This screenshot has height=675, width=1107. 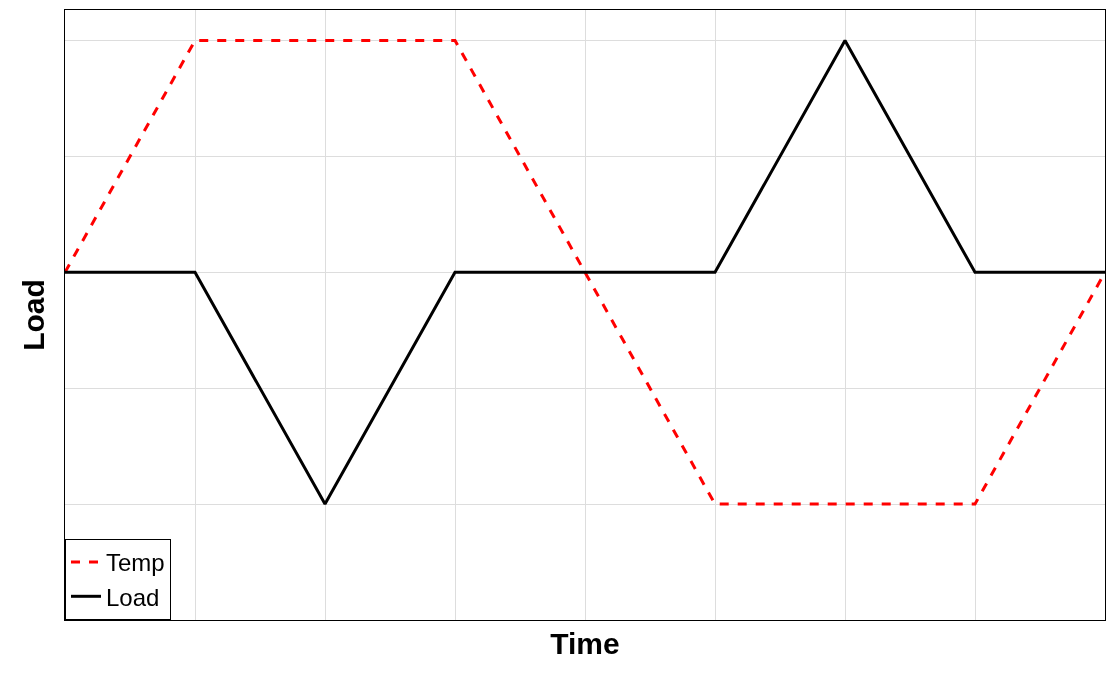 I want to click on x-axis-title: Time, so click(x=585, y=643).